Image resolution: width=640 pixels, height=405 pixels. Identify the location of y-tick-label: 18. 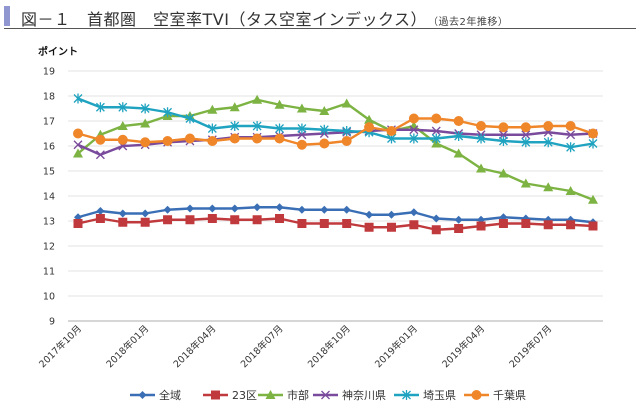
(49, 97).